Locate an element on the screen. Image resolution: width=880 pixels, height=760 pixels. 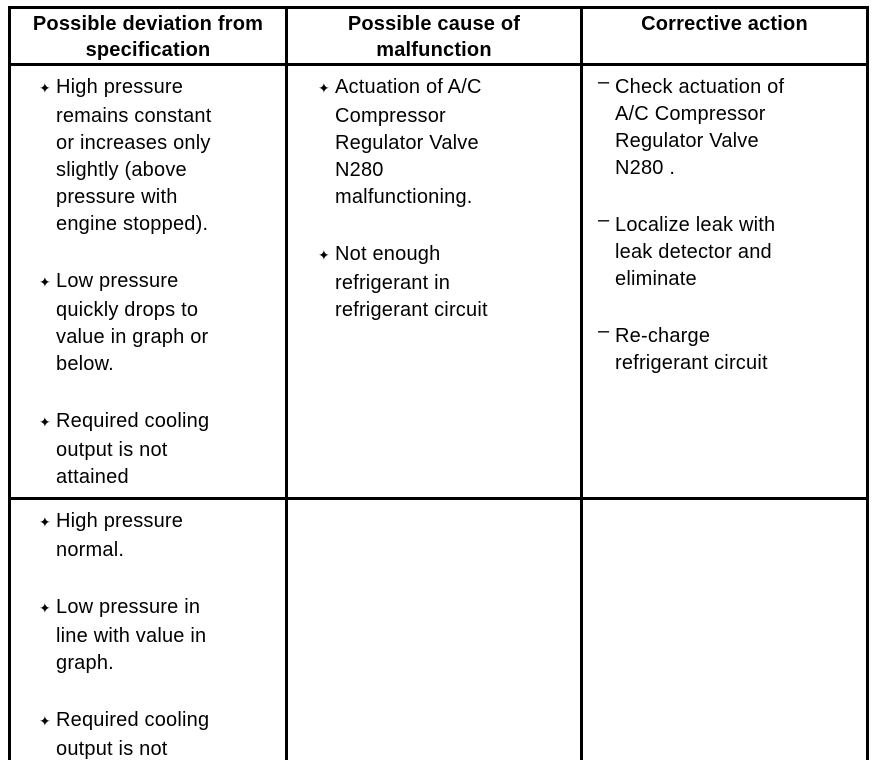
list-item-text: High pressure normal. is located at coordinates (120, 535).